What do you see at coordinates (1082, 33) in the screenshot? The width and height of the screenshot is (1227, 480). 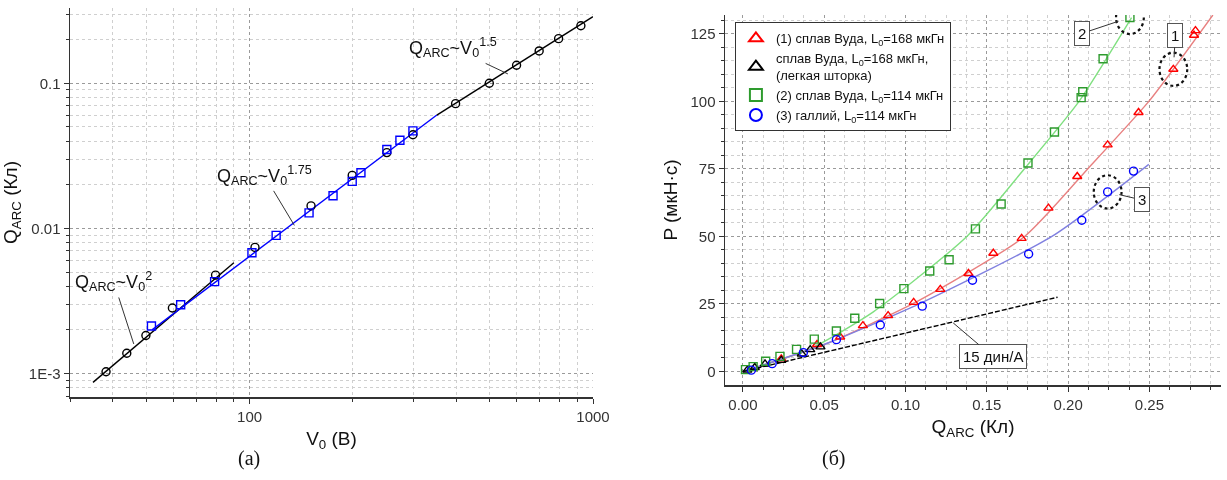 I see `annotation: 2` at bounding box center [1082, 33].